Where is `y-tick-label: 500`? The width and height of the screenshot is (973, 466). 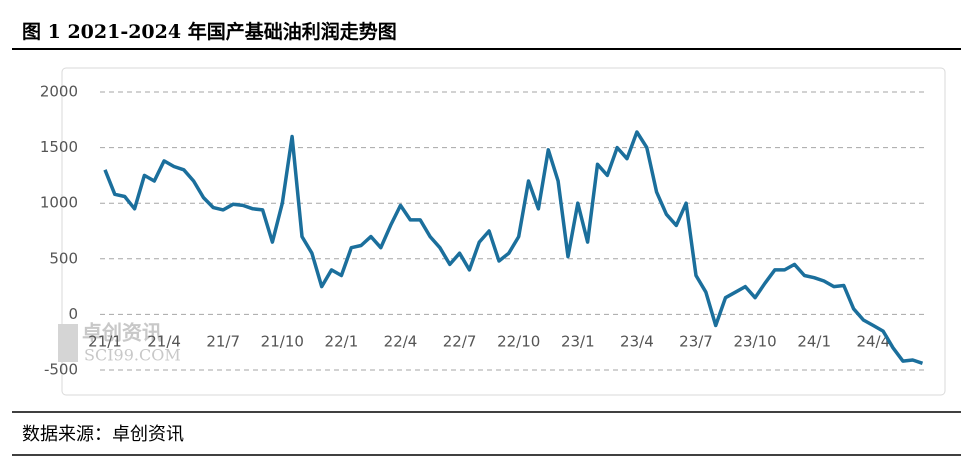
y-tick-label: 500 is located at coordinates (63, 258).